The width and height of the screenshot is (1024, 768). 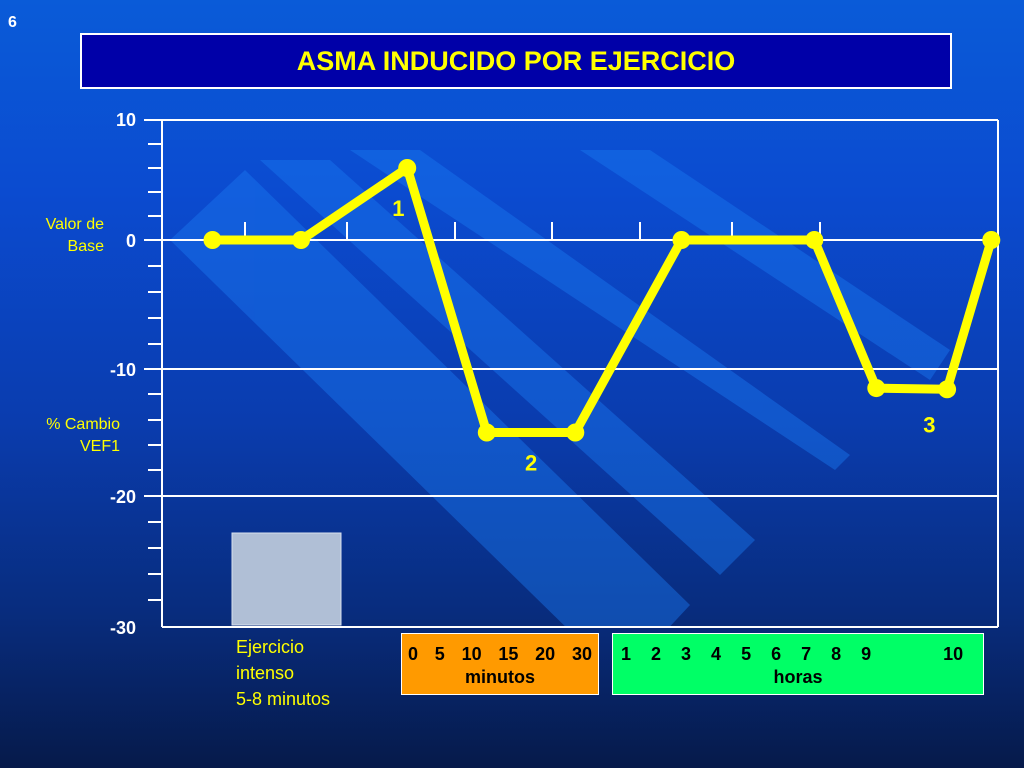 What do you see at coordinates (716, 654) in the screenshot?
I see `hours-tick: 4` at bounding box center [716, 654].